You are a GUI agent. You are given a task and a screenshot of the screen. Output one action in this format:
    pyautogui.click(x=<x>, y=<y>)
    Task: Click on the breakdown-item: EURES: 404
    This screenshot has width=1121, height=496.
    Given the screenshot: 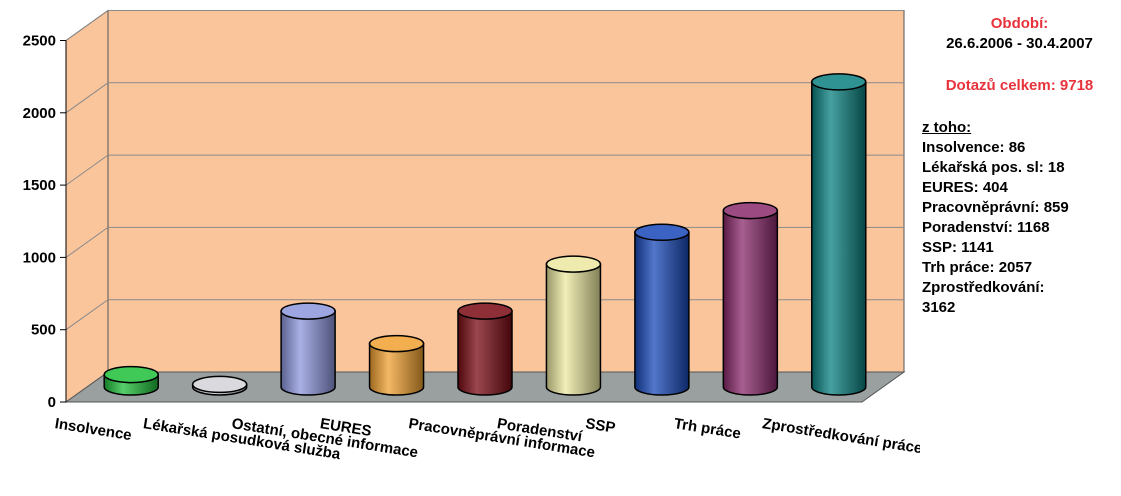 What is the action you would take?
    pyautogui.click(x=965, y=187)
    